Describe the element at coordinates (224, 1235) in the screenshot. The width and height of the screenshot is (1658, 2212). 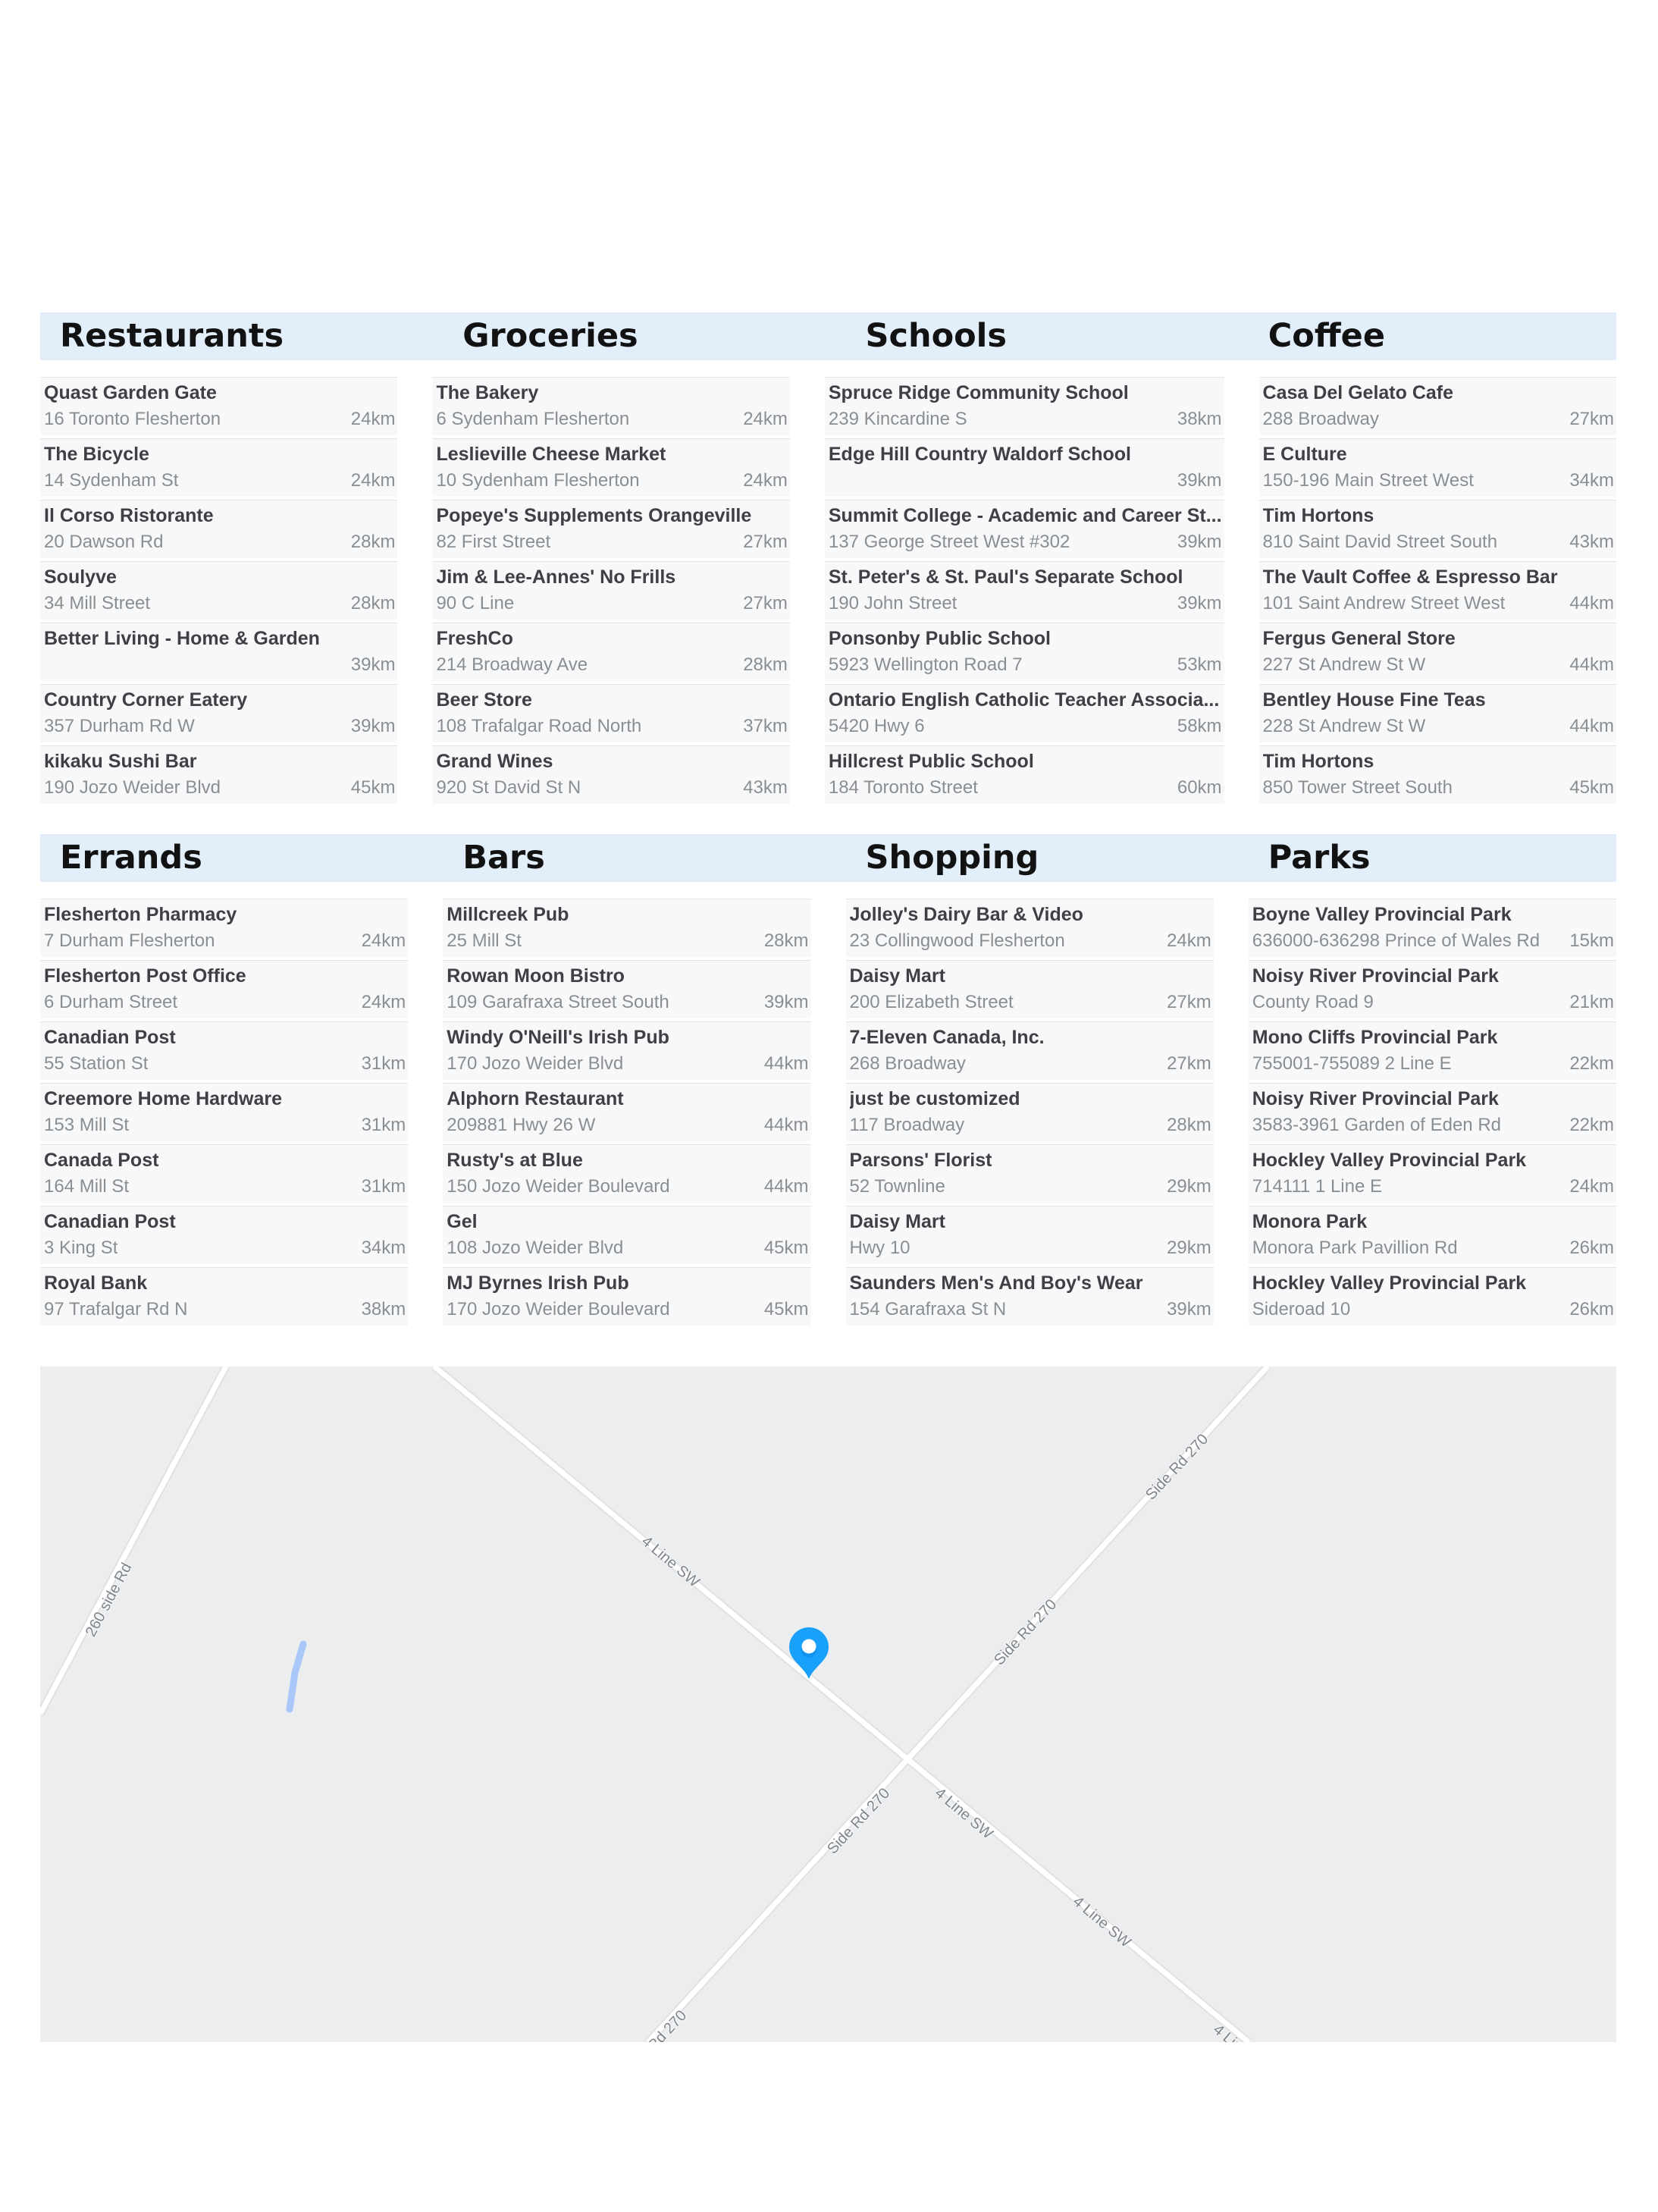
I see `place-row: Canadian Post 3 King St 34km` at that location.